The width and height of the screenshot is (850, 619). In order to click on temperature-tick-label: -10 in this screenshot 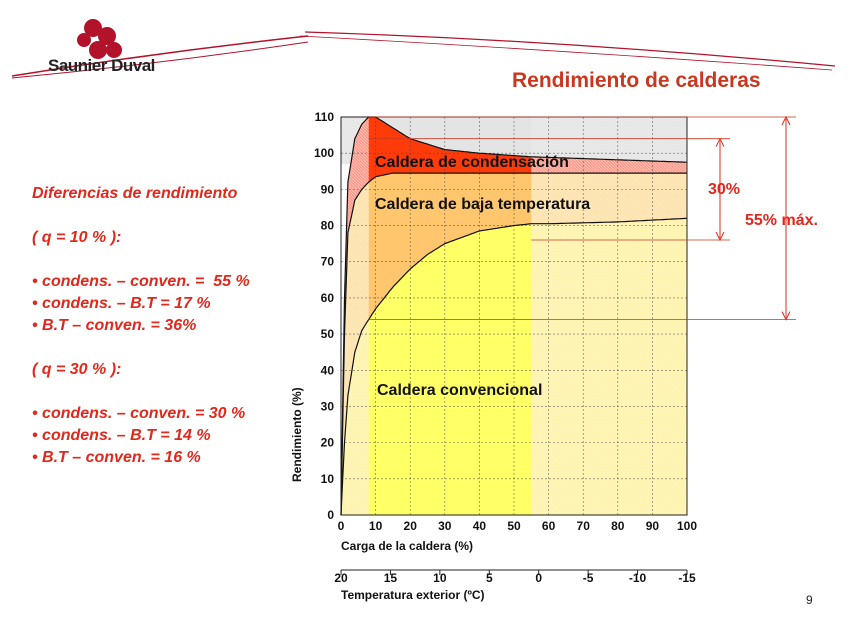, I will do `click(638, 578)`.